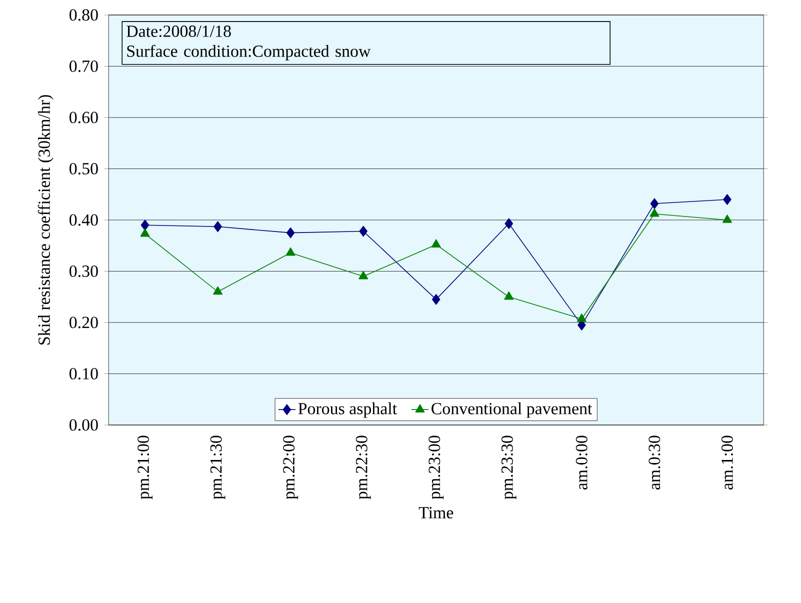 This screenshot has width=801, height=603. What do you see at coordinates (436, 468) in the screenshot?
I see `x-tick-label: pm.23:00` at bounding box center [436, 468].